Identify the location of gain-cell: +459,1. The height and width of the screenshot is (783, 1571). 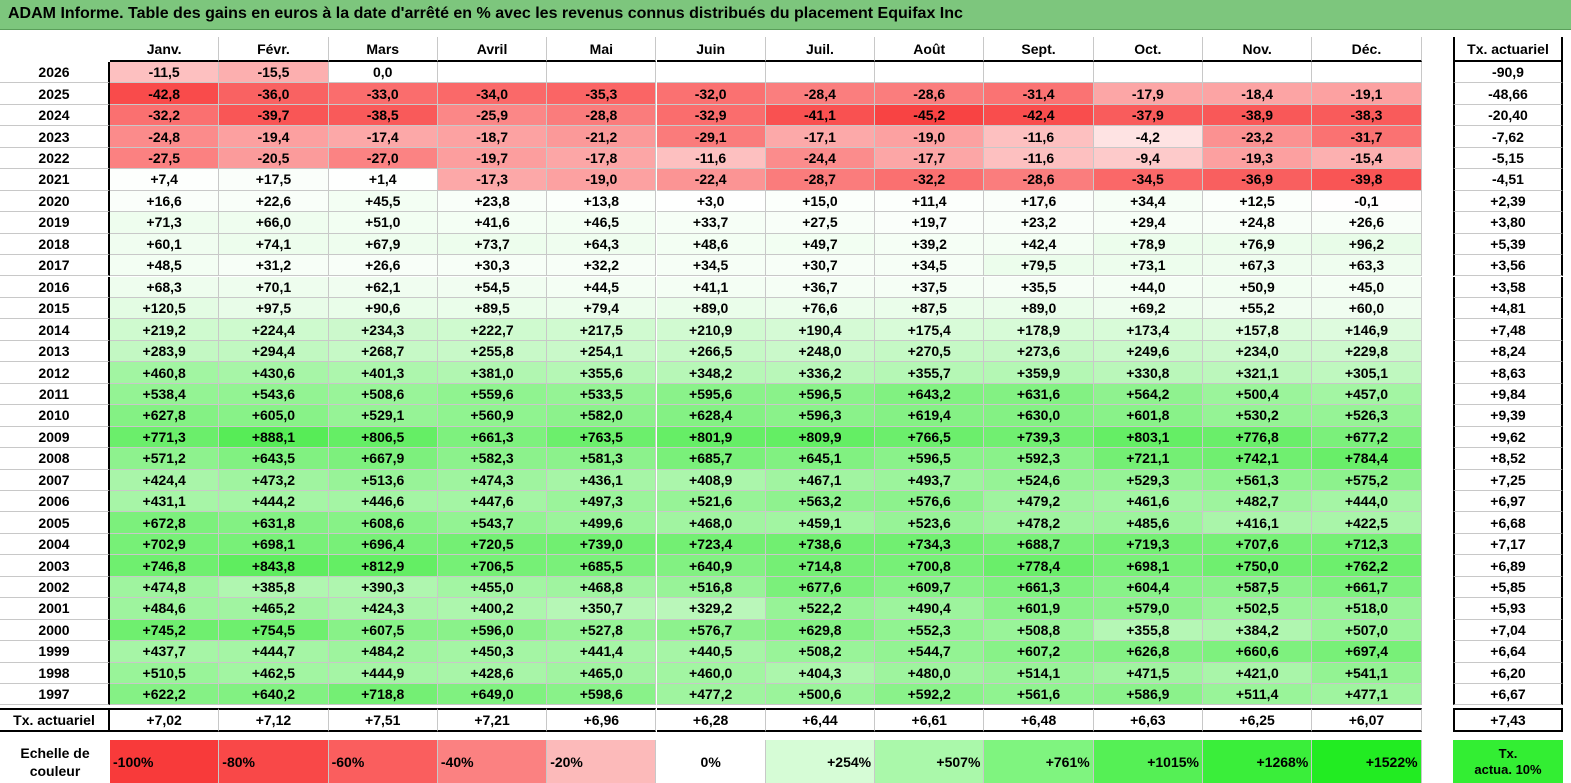
(820, 523).